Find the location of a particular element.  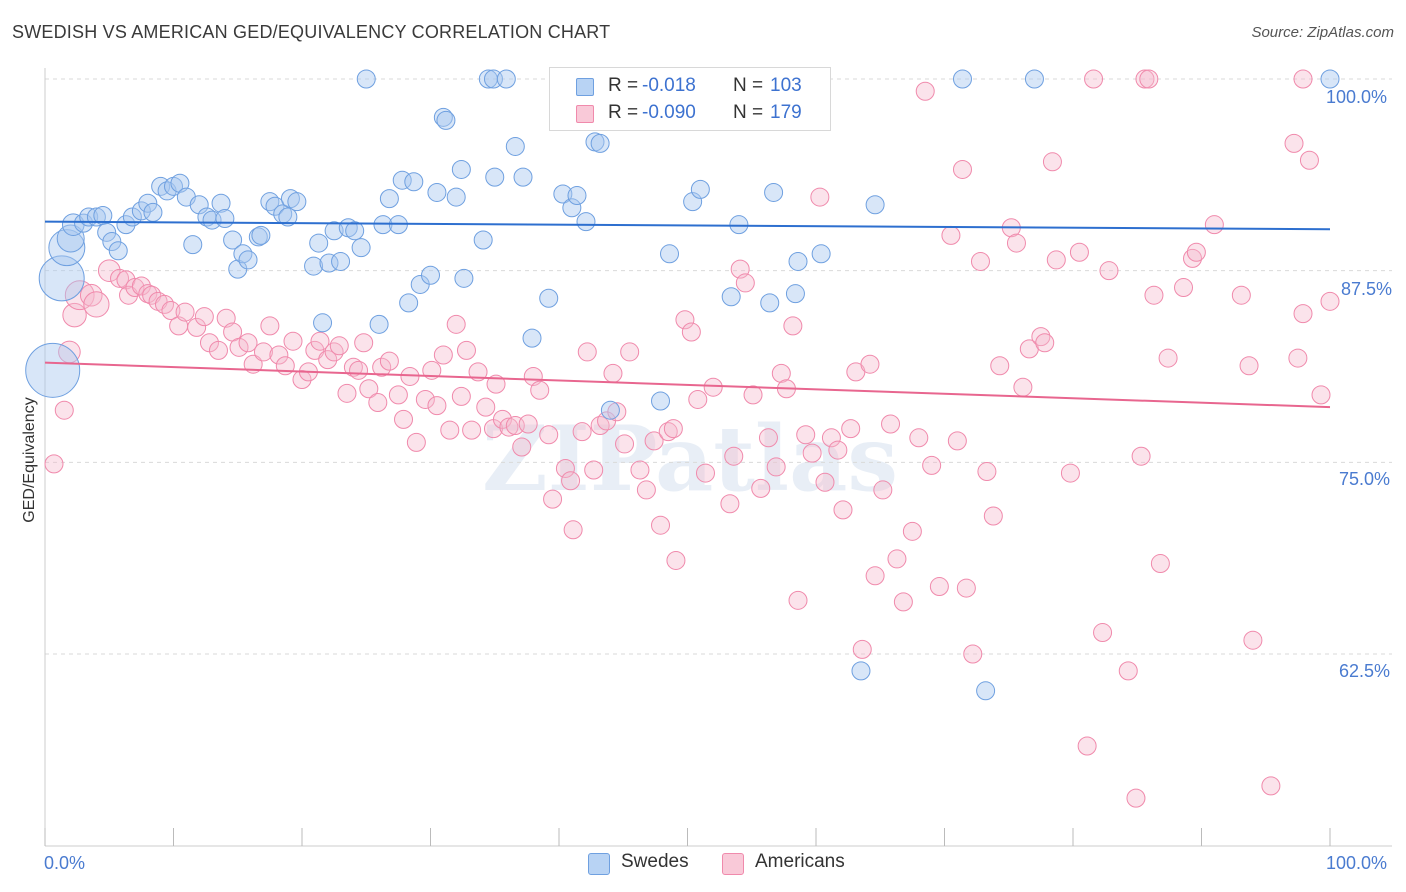

legend-swatch-swedes is located at coordinates (585, 87).